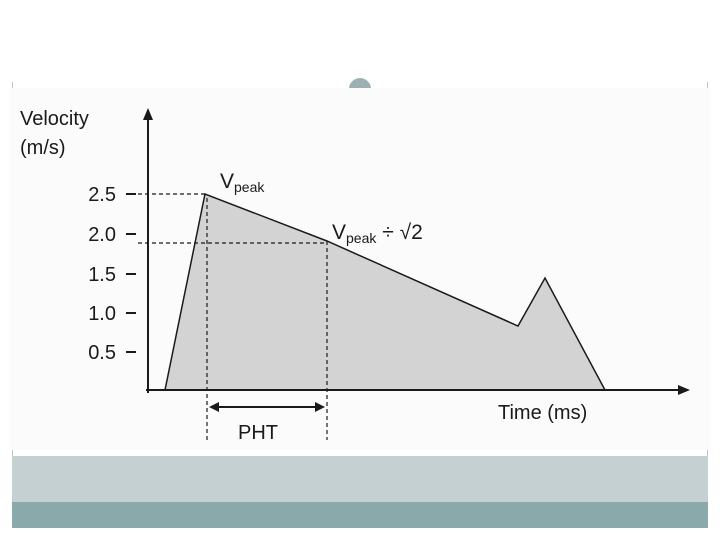 The height and width of the screenshot is (540, 720). What do you see at coordinates (214, 407) in the screenshot?
I see `pht-arrow-left-head` at bounding box center [214, 407].